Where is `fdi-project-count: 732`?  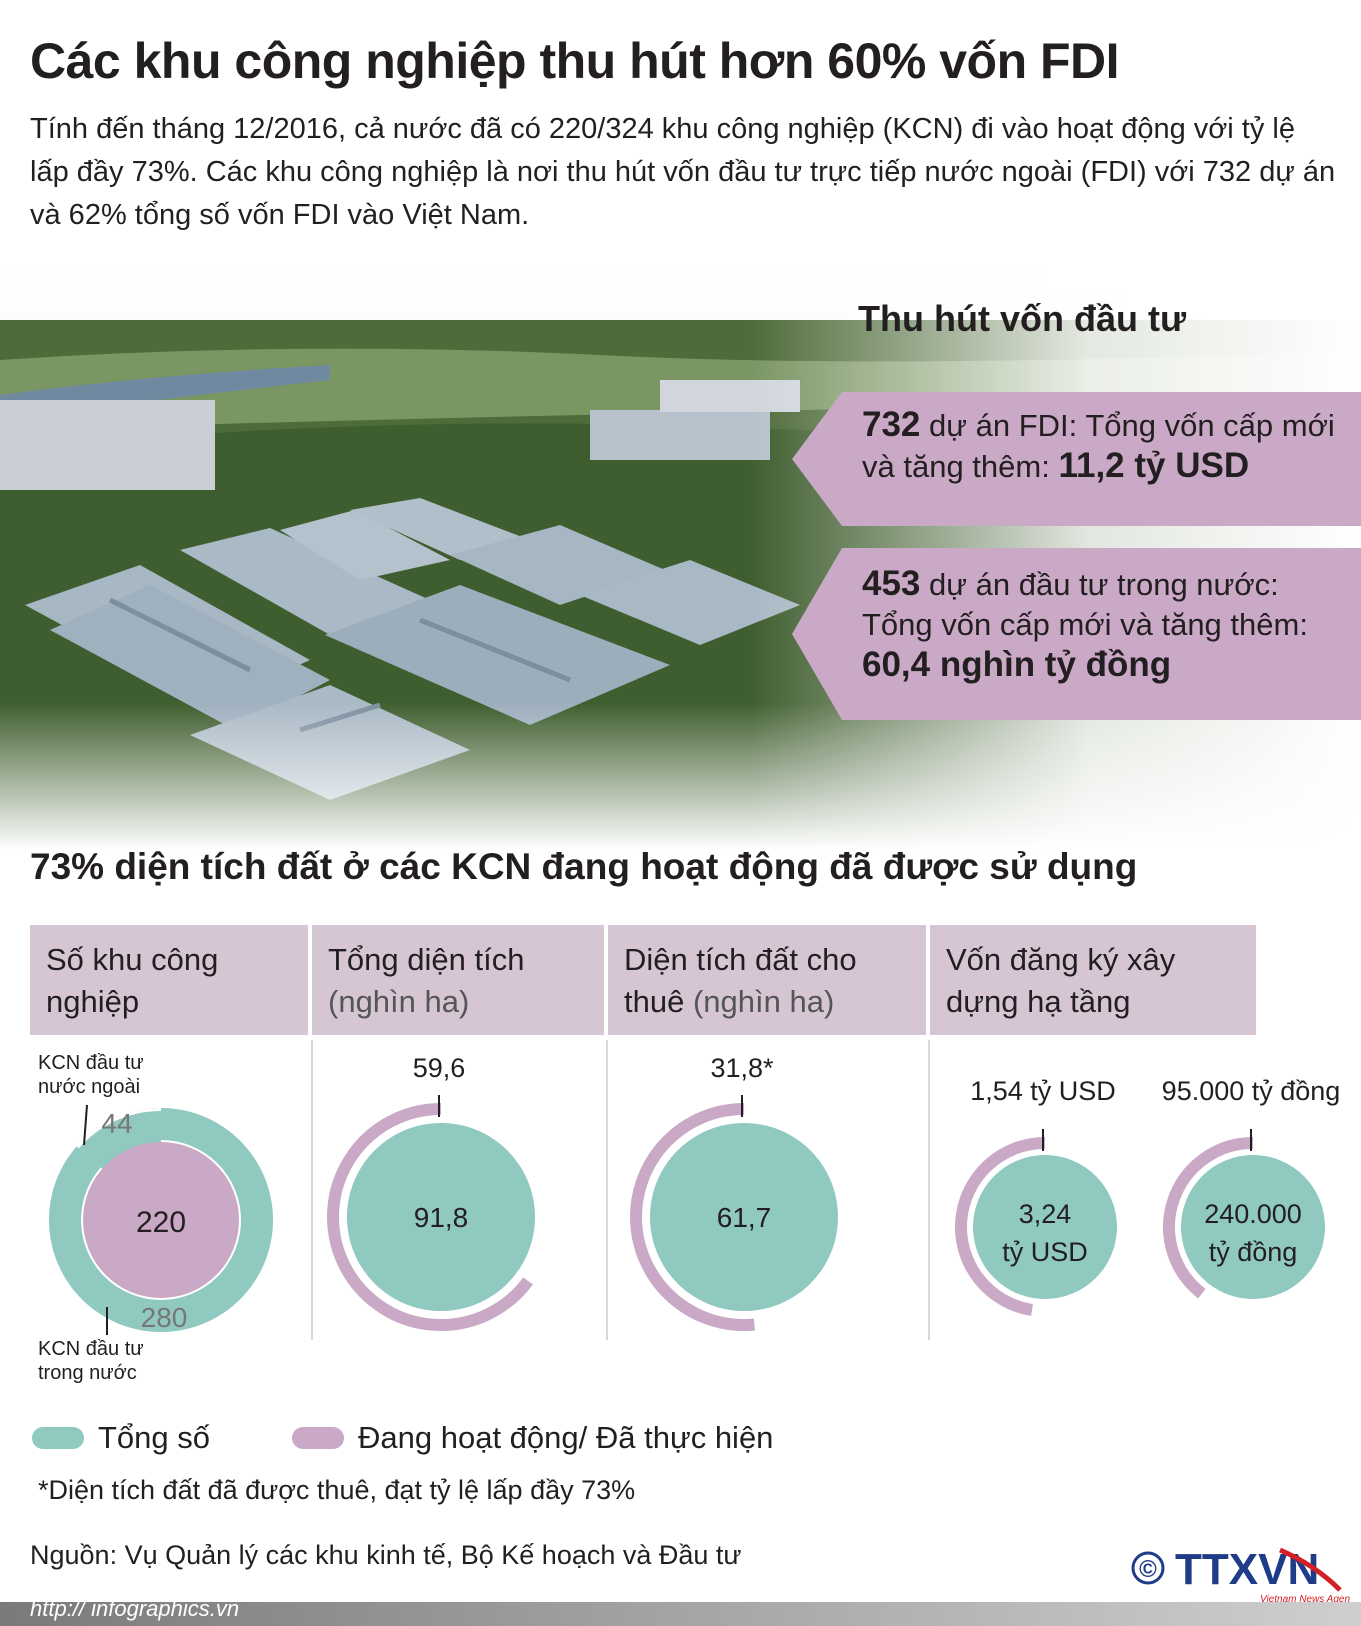 fdi-project-count: 732 is located at coordinates (891, 424).